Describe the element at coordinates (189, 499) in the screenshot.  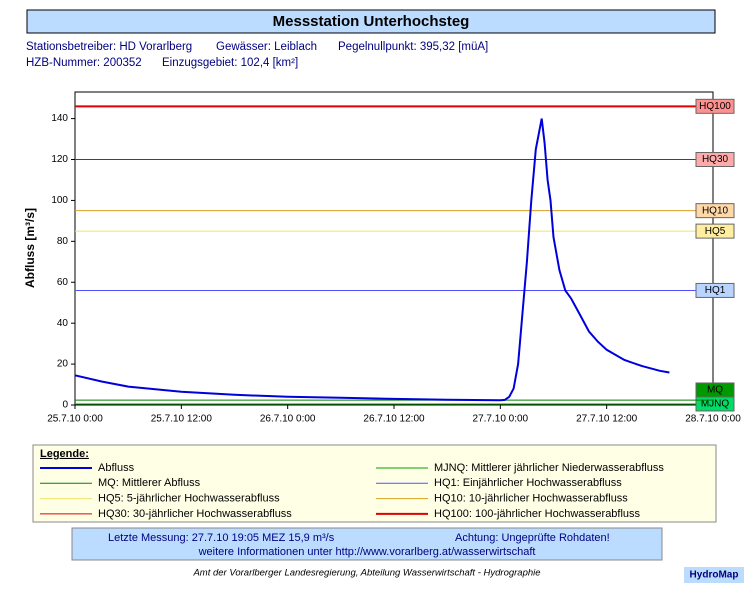
I see `legend-label: HQ5: 5-jährlicher Hochwasserabfluss` at that location.